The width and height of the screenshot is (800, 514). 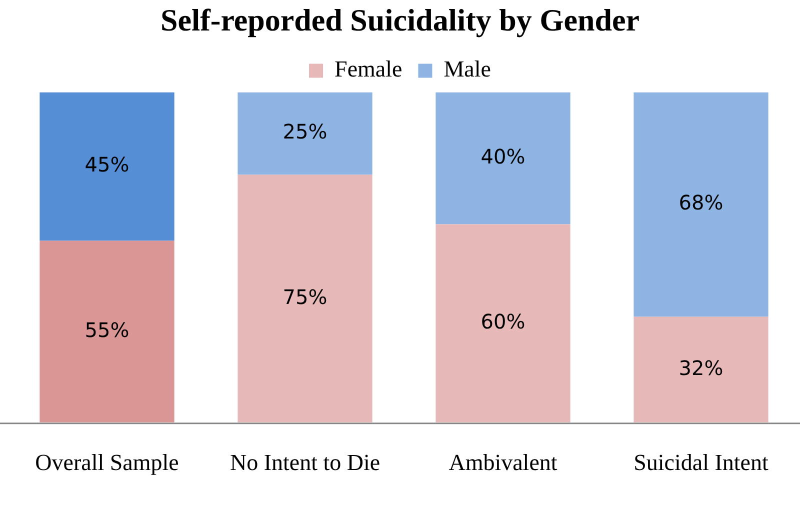 I want to click on data-label: 68%, so click(x=701, y=202).